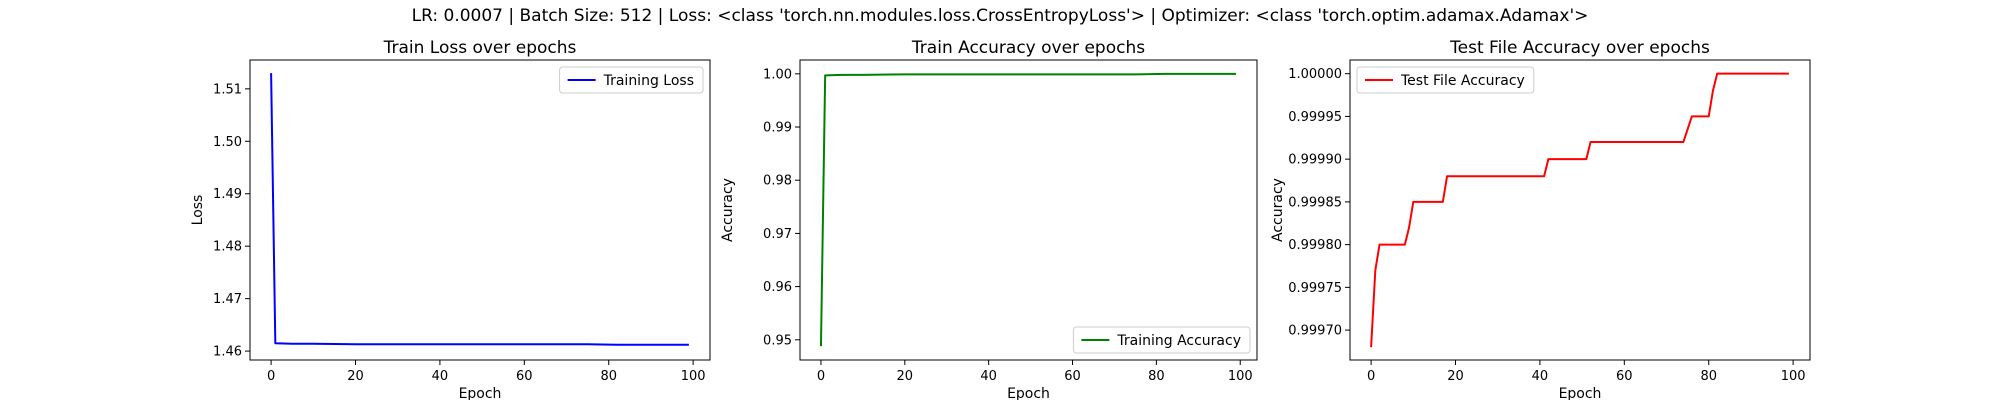 This screenshot has height=400, width=2000. I want to click on train-loss-series-line, so click(479, 209).